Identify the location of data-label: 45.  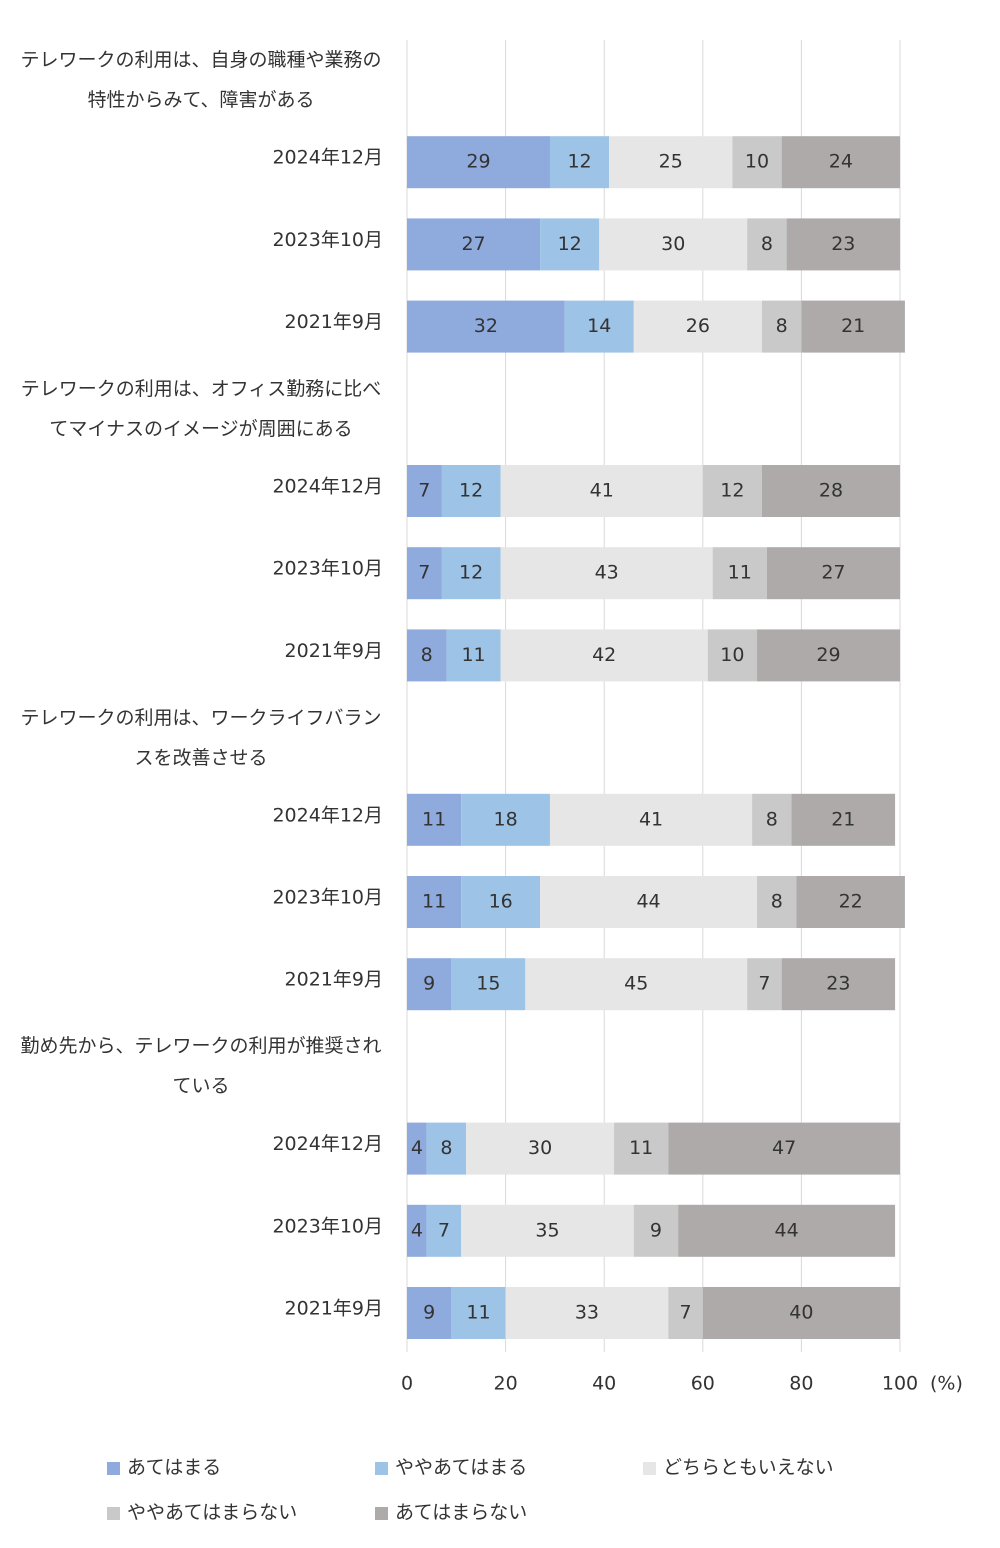
(636, 984).